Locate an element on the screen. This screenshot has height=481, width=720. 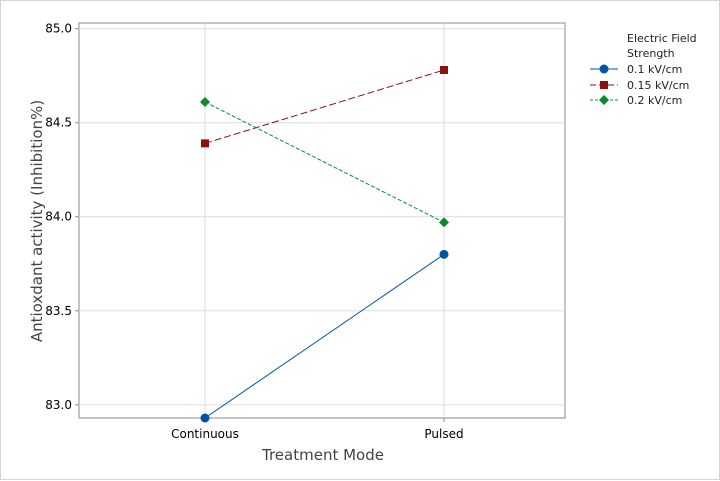
legend-item-0.15: 0.15 kV/cm is located at coordinates (639, 85).